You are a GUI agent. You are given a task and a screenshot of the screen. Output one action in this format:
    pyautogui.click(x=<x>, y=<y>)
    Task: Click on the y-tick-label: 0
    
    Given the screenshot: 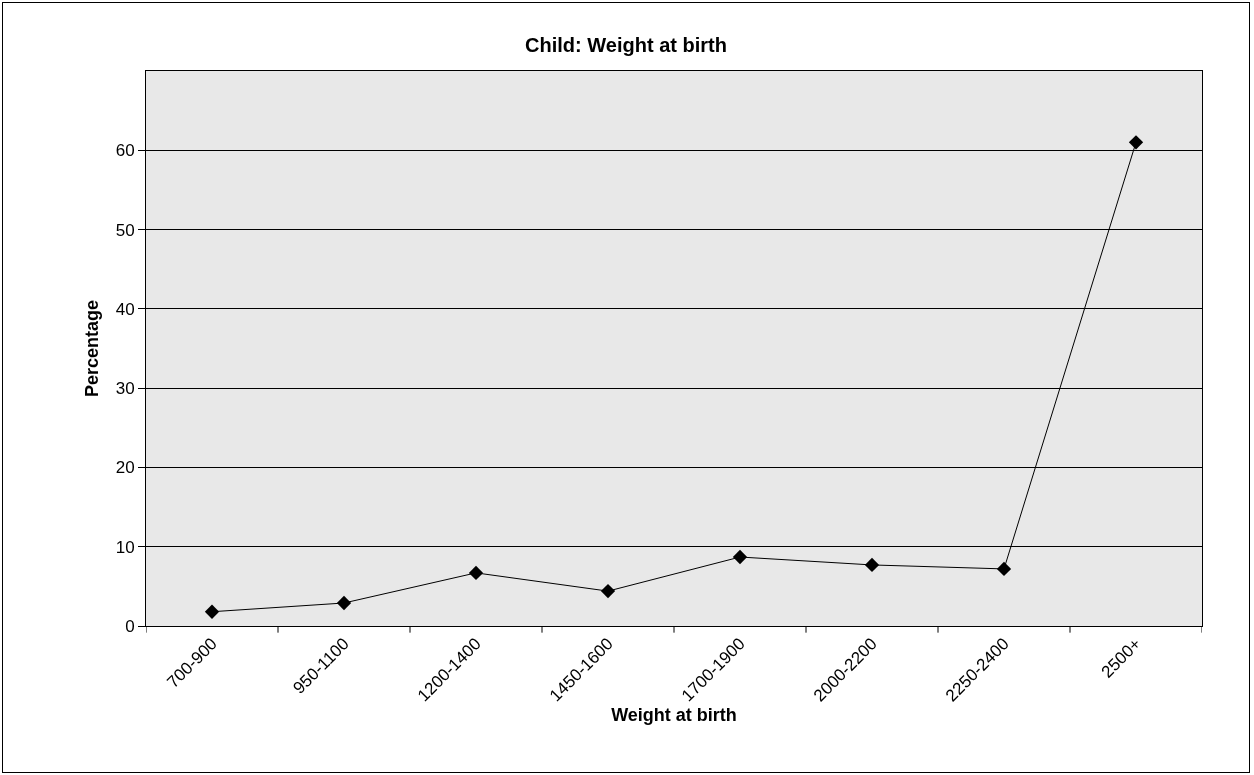 What is the action you would take?
    pyautogui.click(x=130, y=626)
    